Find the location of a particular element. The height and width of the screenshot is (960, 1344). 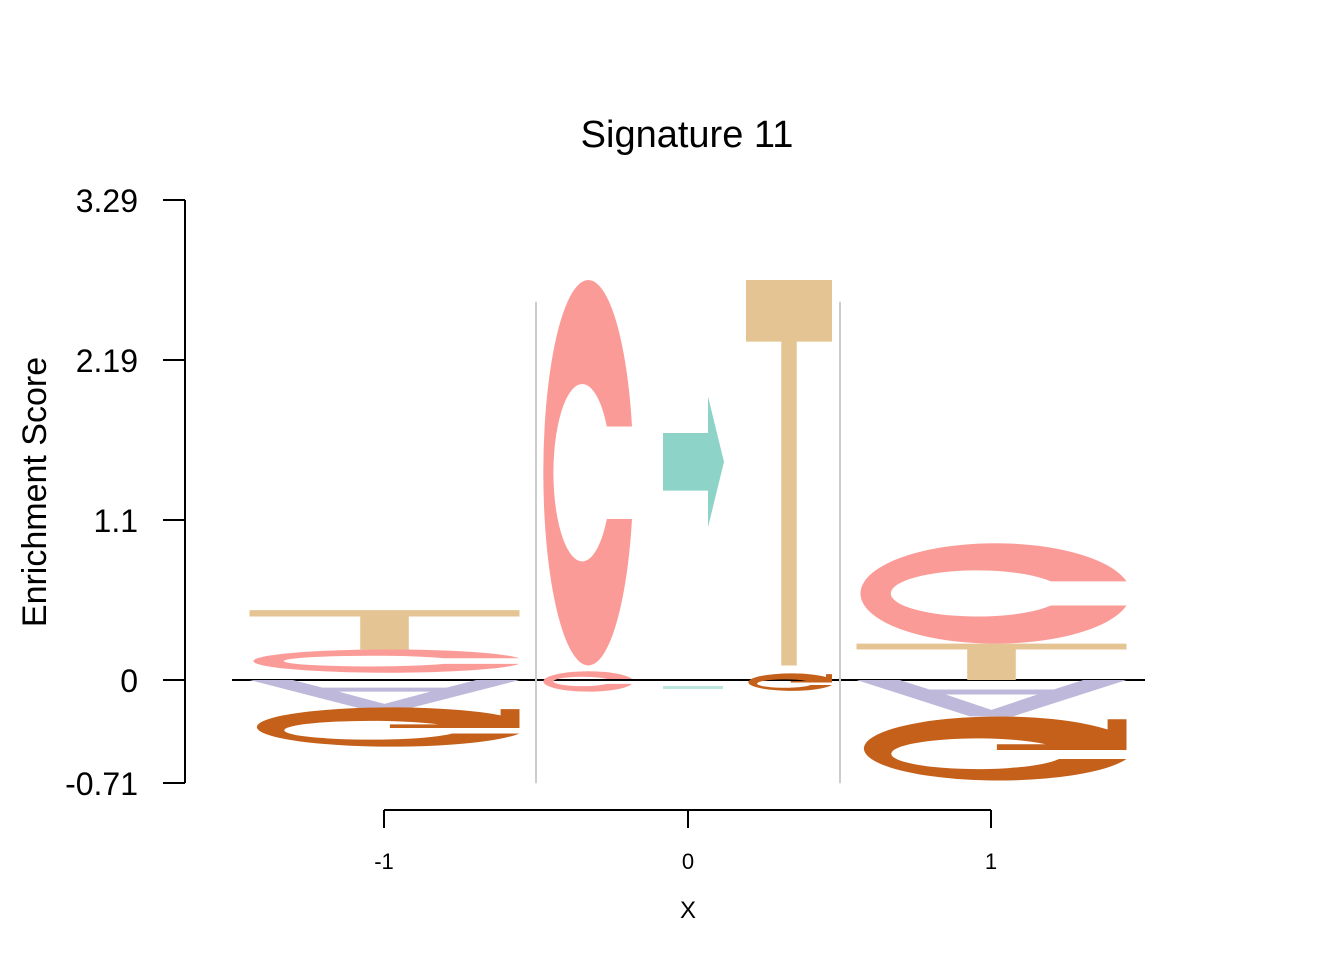

x-tick-label: -1 is located at coordinates (384, 861).